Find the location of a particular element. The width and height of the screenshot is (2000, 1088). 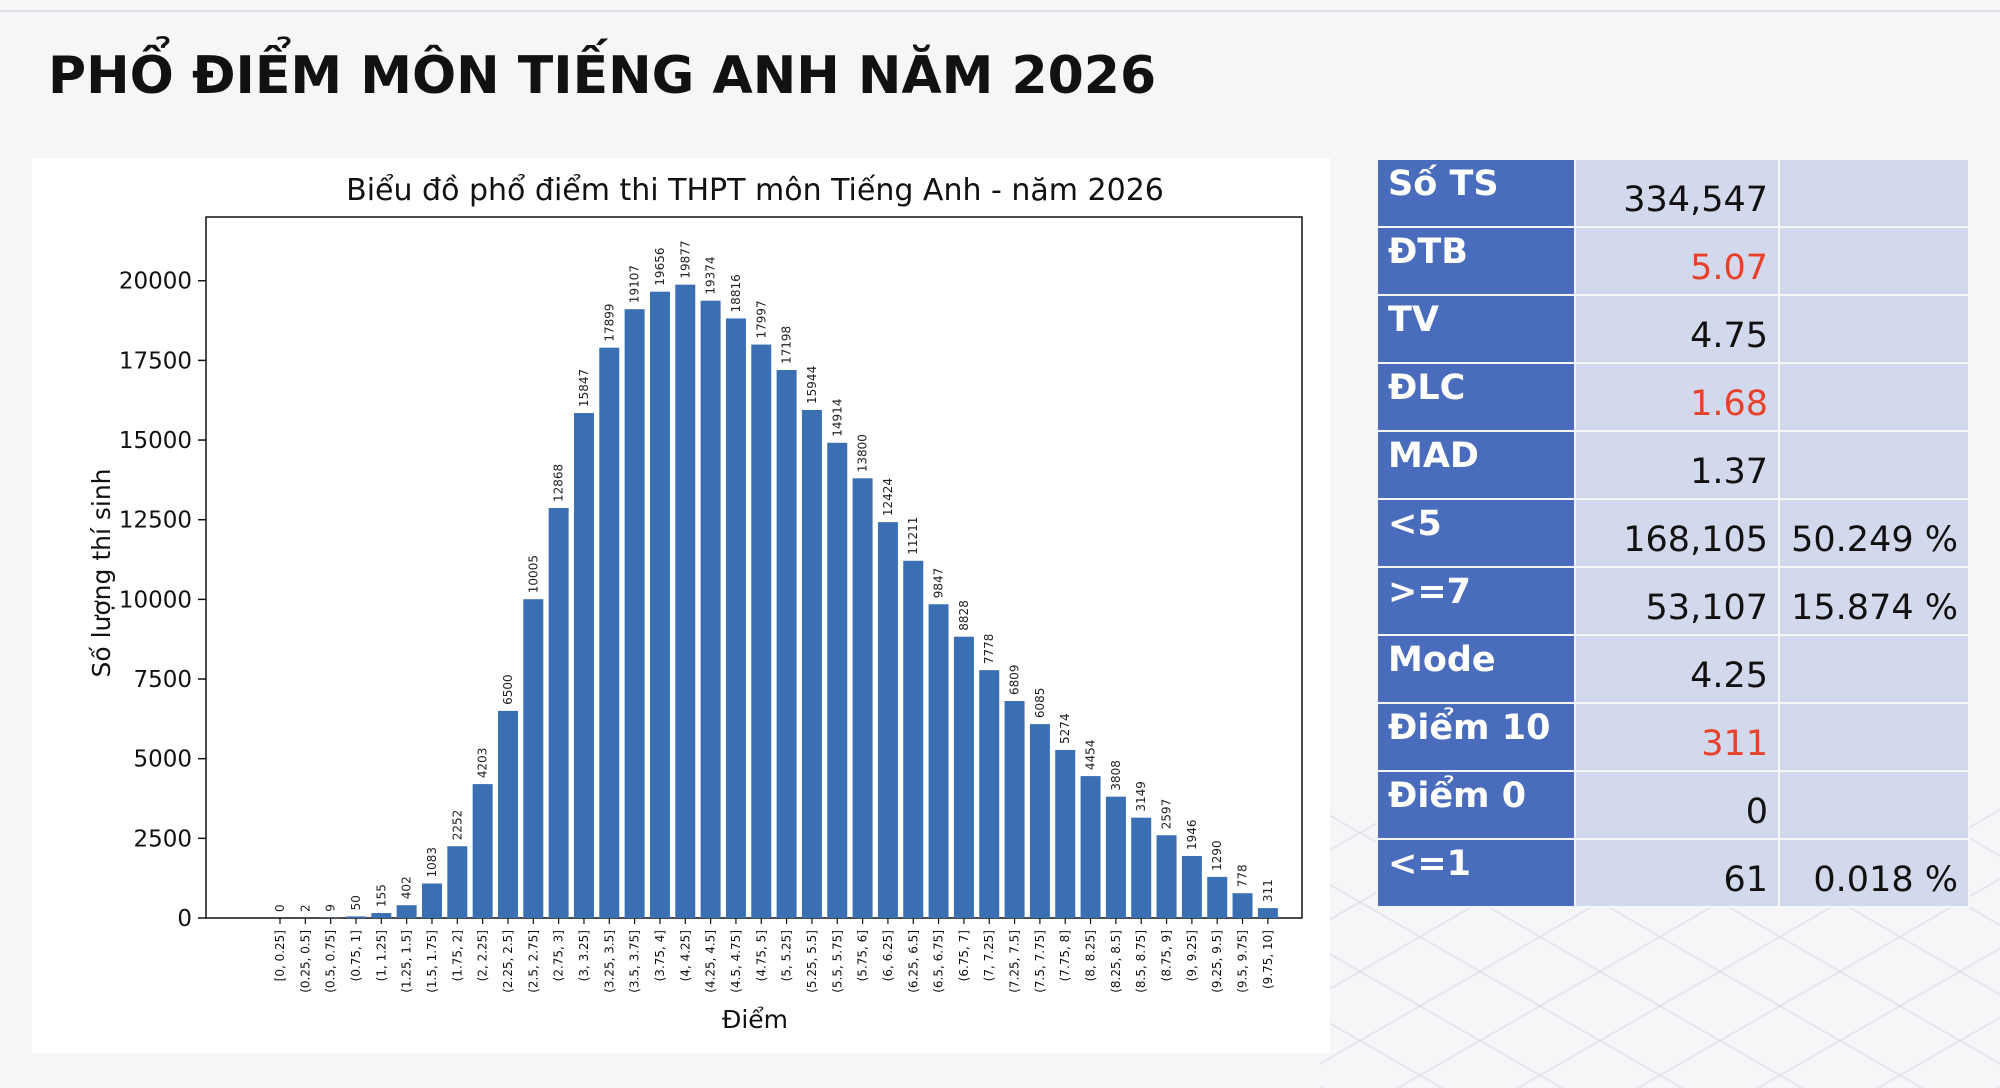

stats-row: TV 4.75 is located at coordinates (1673, 329).